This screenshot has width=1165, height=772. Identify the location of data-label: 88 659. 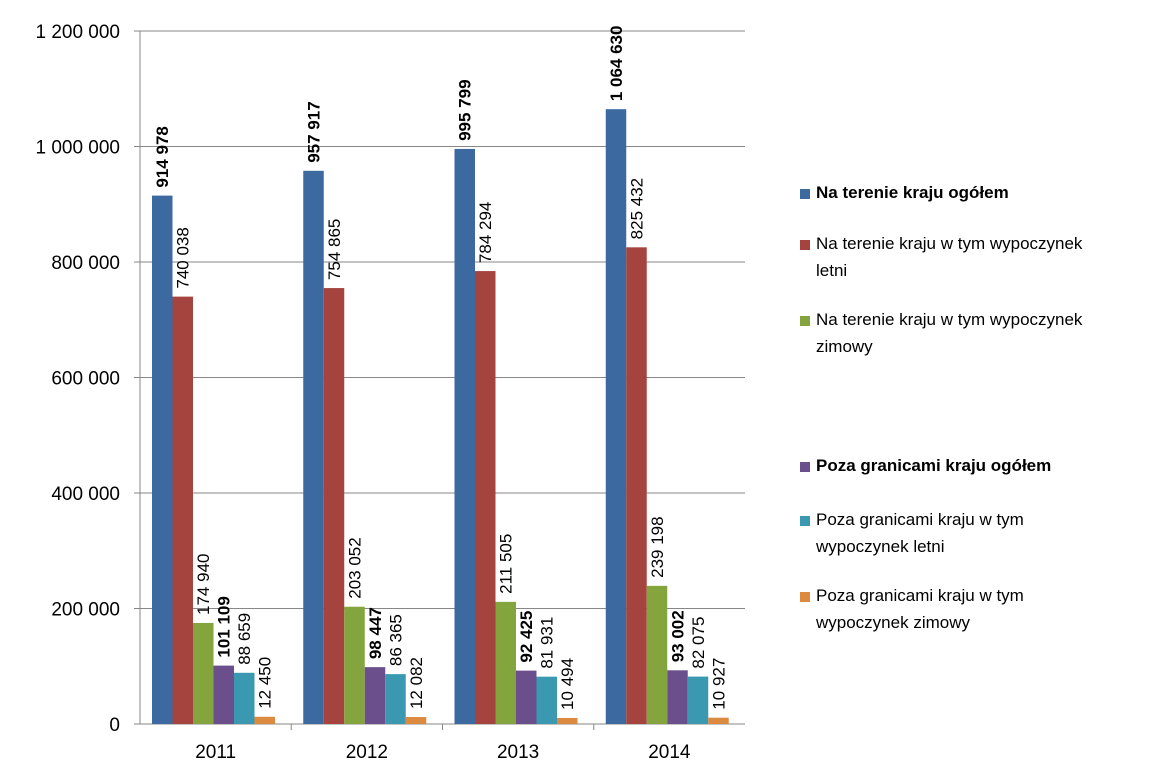
(244, 639).